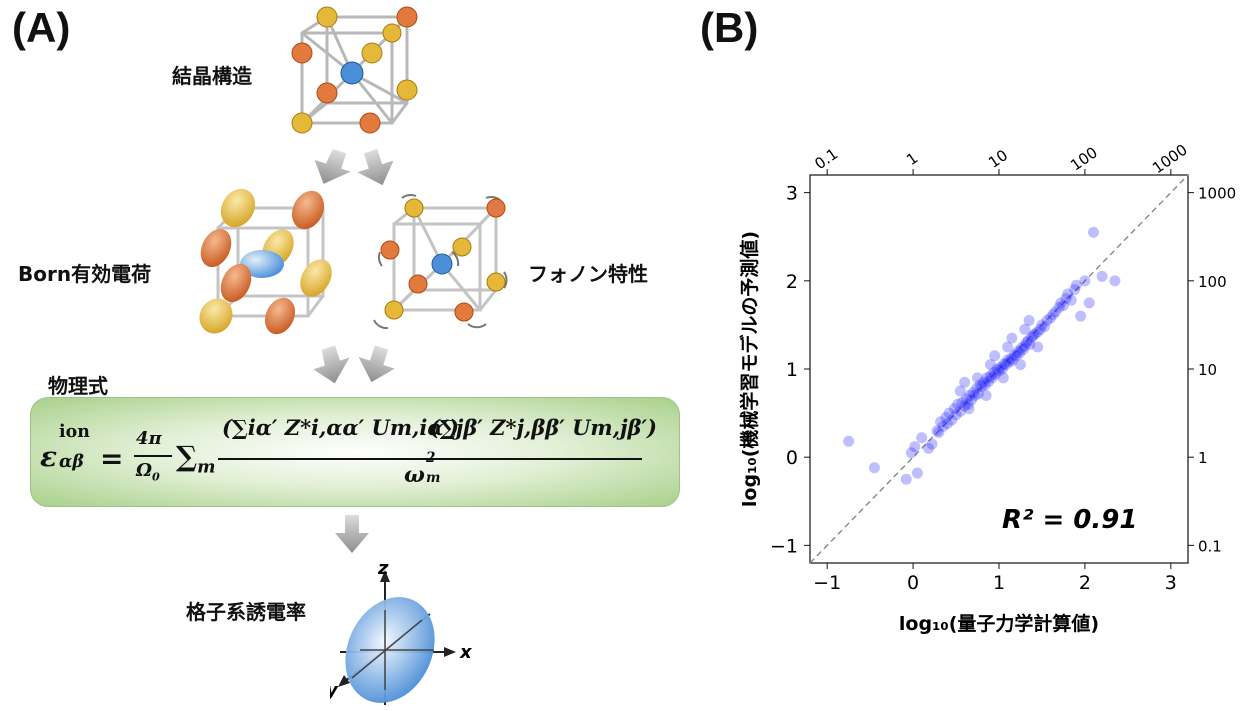  Describe the element at coordinates (440, 261) in the screenshot. I see `phonon-illustration` at that location.